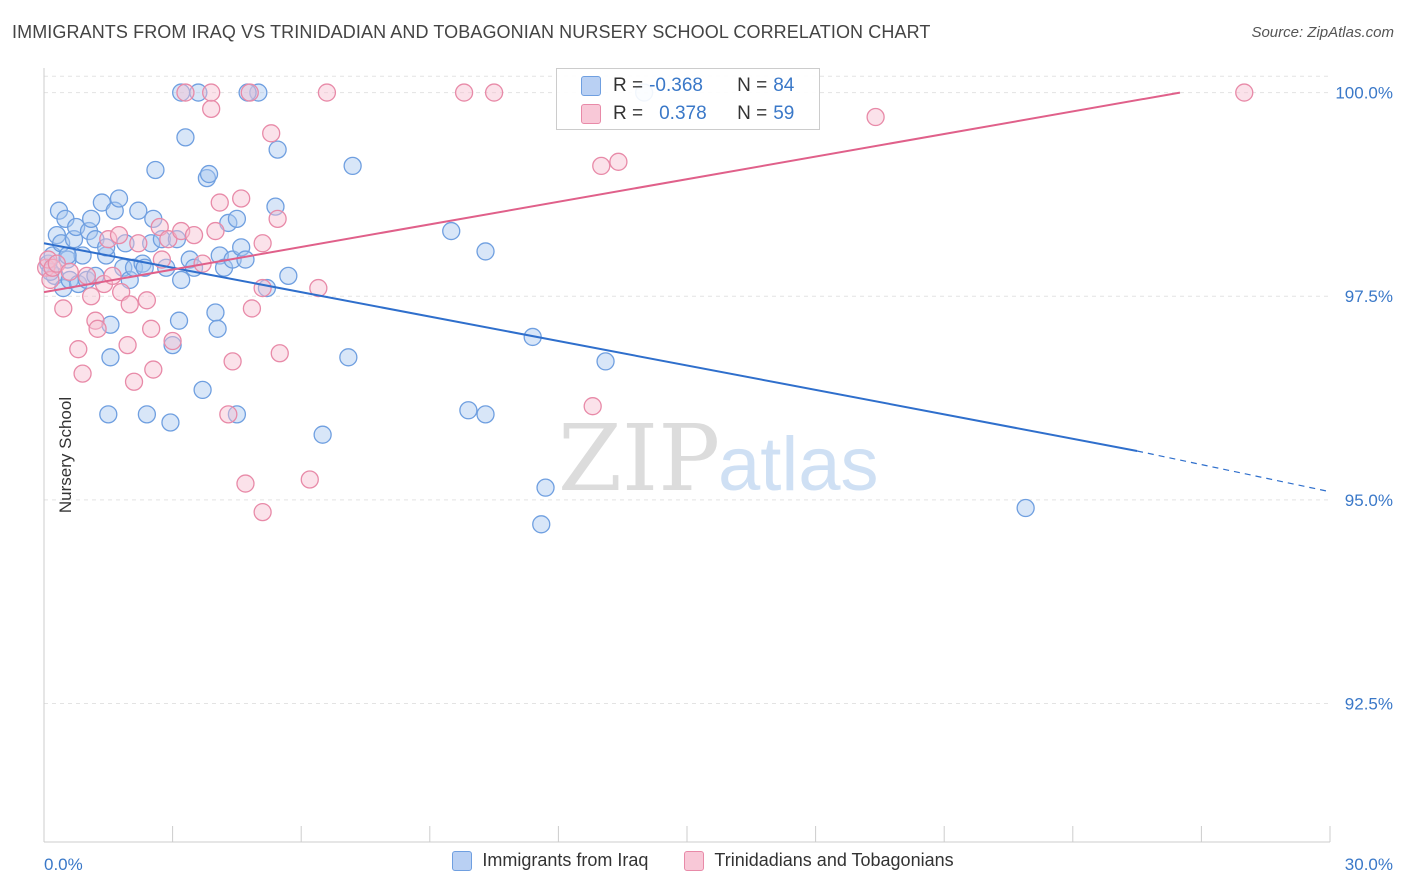 Image resolution: width=1406 pixels, height=892 pixels. I want to click on y-tick-label: 100.0%, so click(1364, 93).